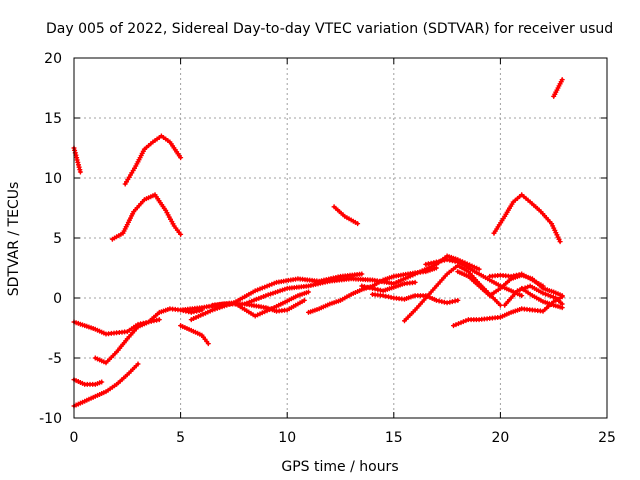 This screenshot has height=480, width=640. I want to click on y-tick-label: 20, so click(53, 59).